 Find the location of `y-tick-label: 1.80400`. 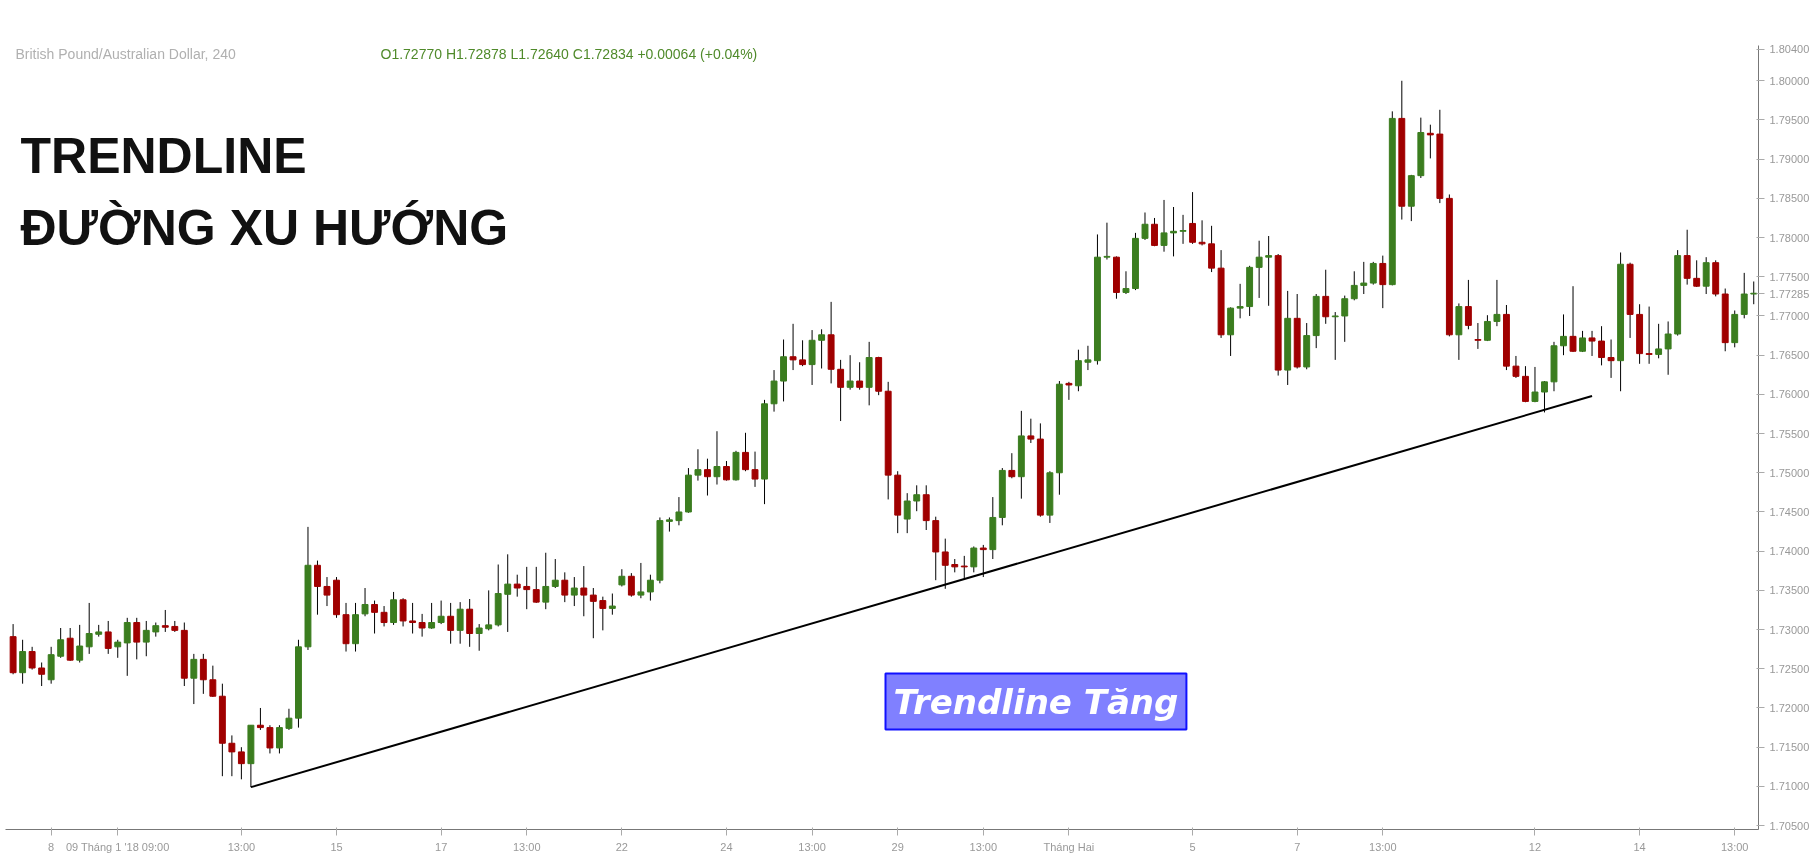

y-tick-label: 1.80400 is located at coordinates (1789, 49).